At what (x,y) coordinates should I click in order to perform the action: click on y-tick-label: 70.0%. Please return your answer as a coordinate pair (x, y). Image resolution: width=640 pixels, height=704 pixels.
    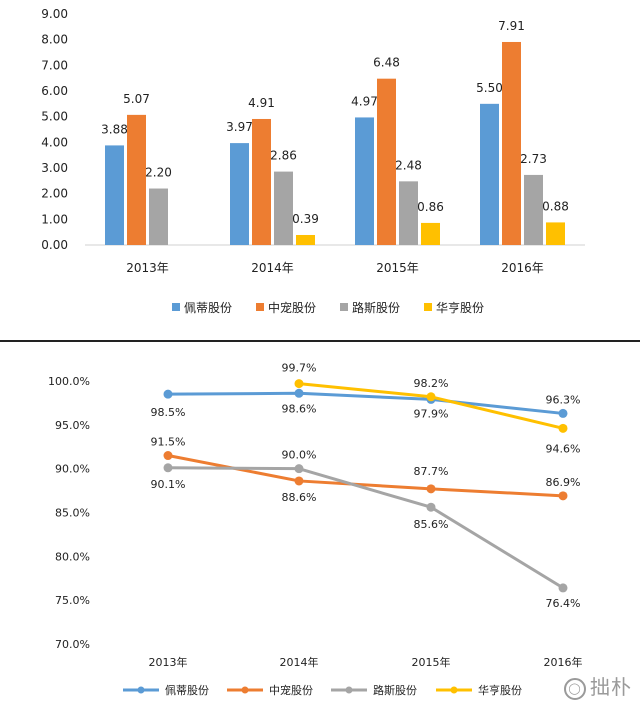
    Looking at the image, I should click on (72, 644).